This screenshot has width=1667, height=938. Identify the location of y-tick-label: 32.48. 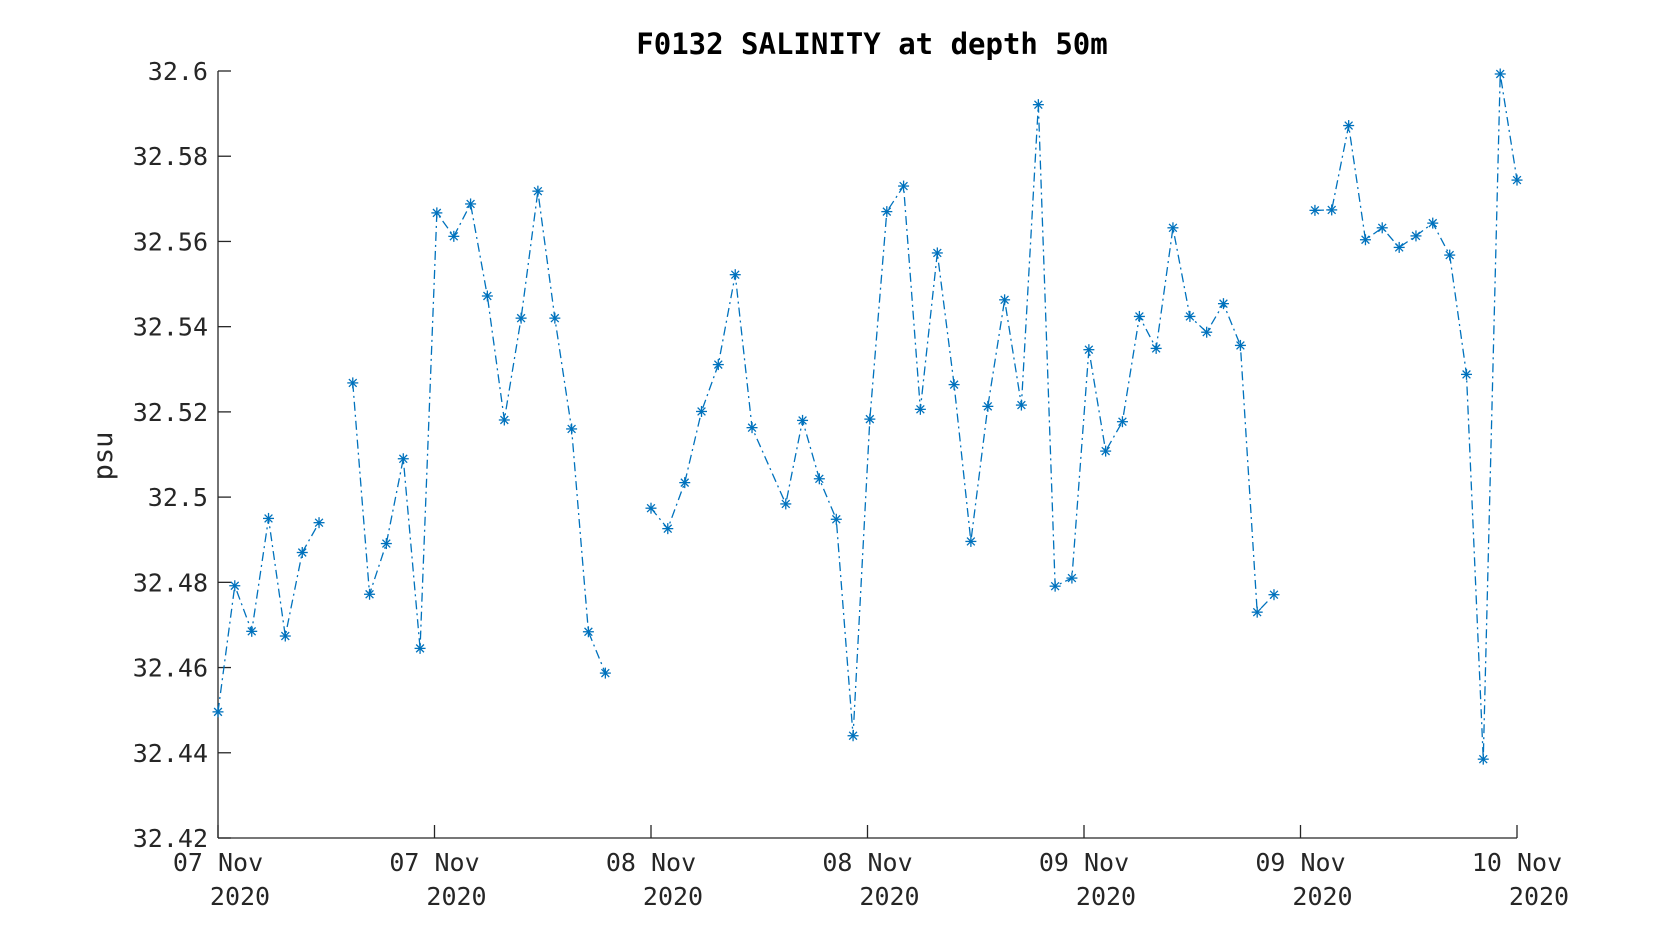
(170, 582).